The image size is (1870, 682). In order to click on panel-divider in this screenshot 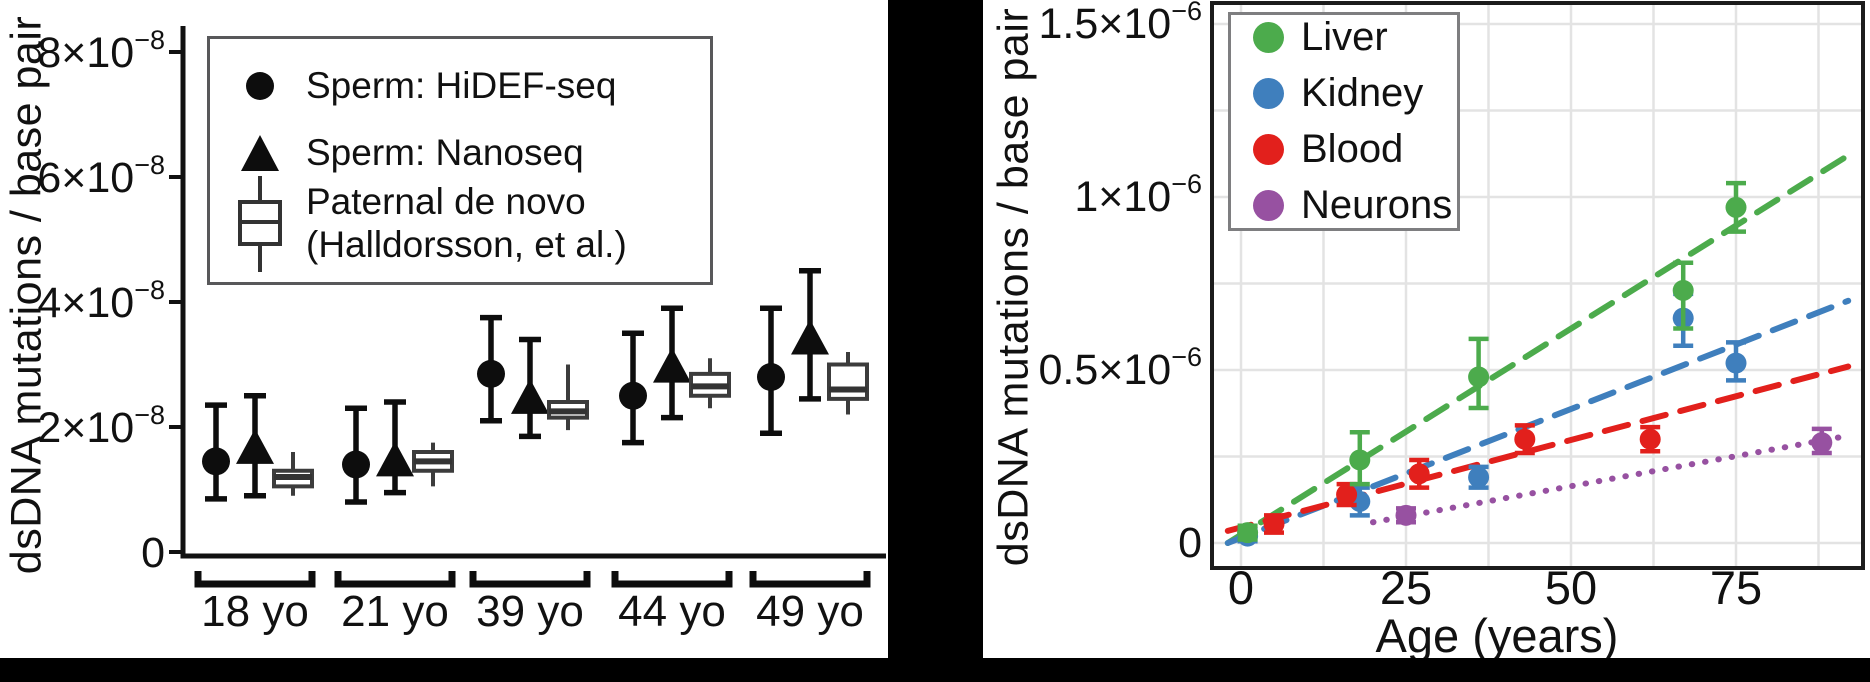, I will do `click(935, 341)`.